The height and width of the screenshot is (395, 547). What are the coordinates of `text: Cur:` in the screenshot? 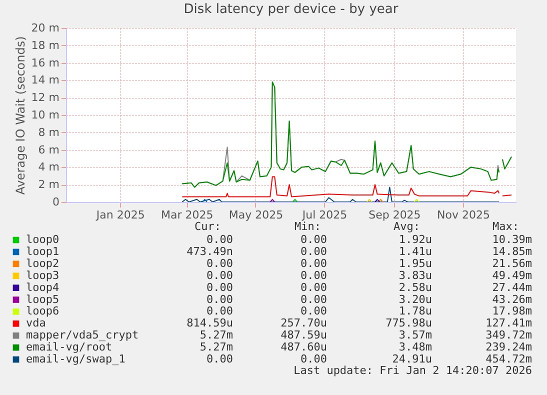 It's located at (207, 226).